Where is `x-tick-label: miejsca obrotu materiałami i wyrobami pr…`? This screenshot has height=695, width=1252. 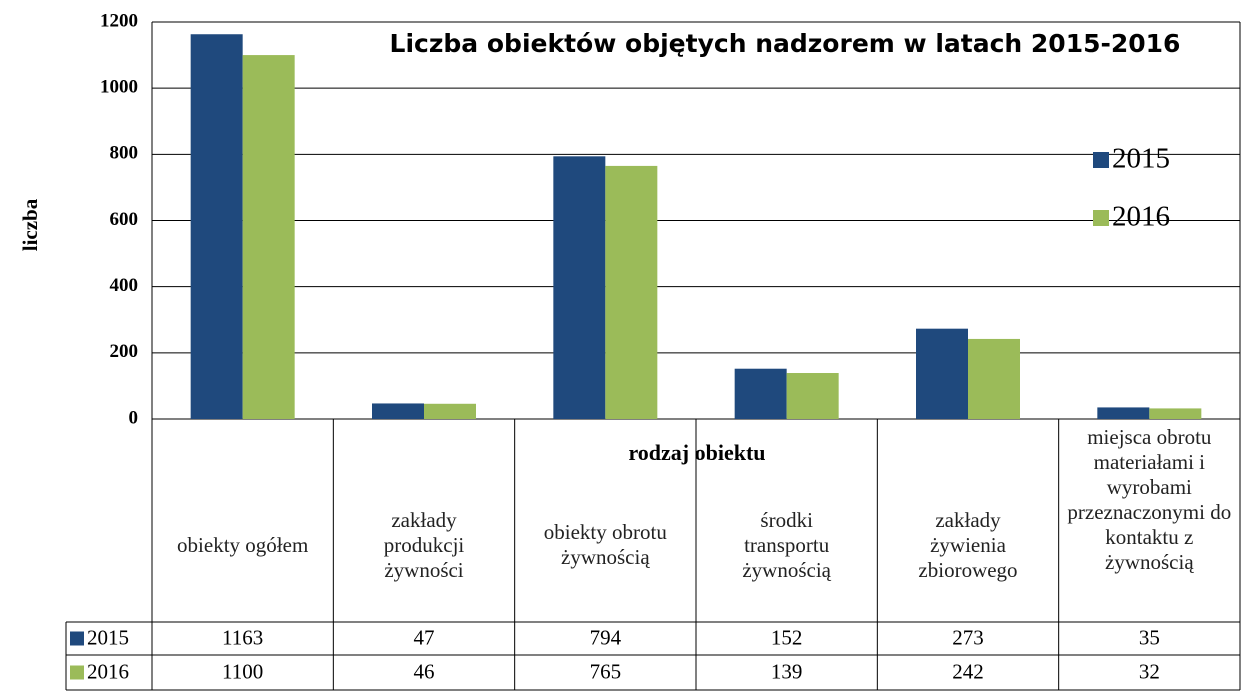 x-tick-label: miejsca obrotu materiałami i wyrobami pr… is located at coordinates (1149, 499).